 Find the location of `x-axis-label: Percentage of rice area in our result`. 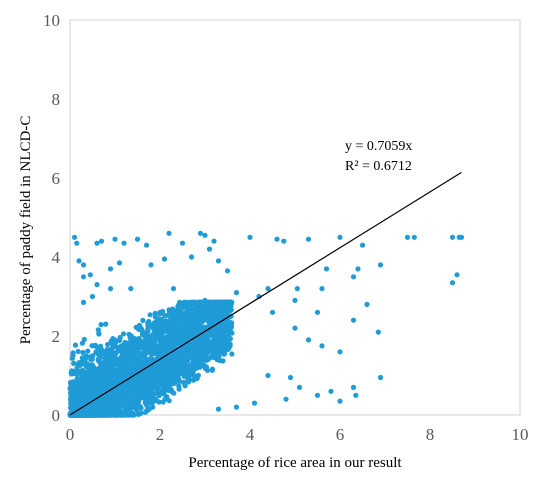

x-axis-label: Percentage of rice area in our result is located at coordinates (295, 463).